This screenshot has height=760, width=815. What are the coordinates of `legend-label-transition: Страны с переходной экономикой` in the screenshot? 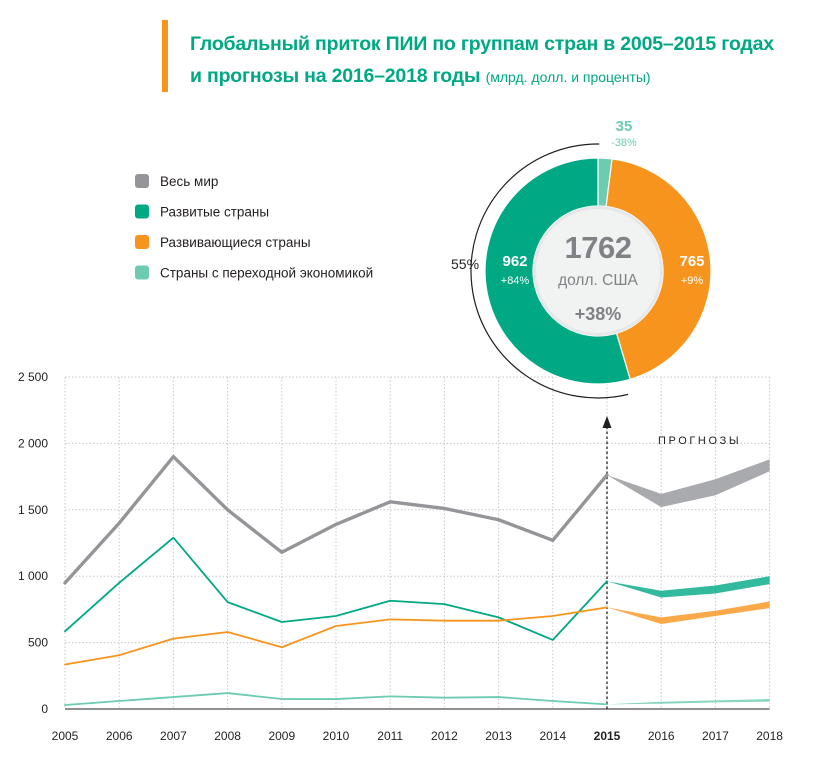 It's located at (266, 273).